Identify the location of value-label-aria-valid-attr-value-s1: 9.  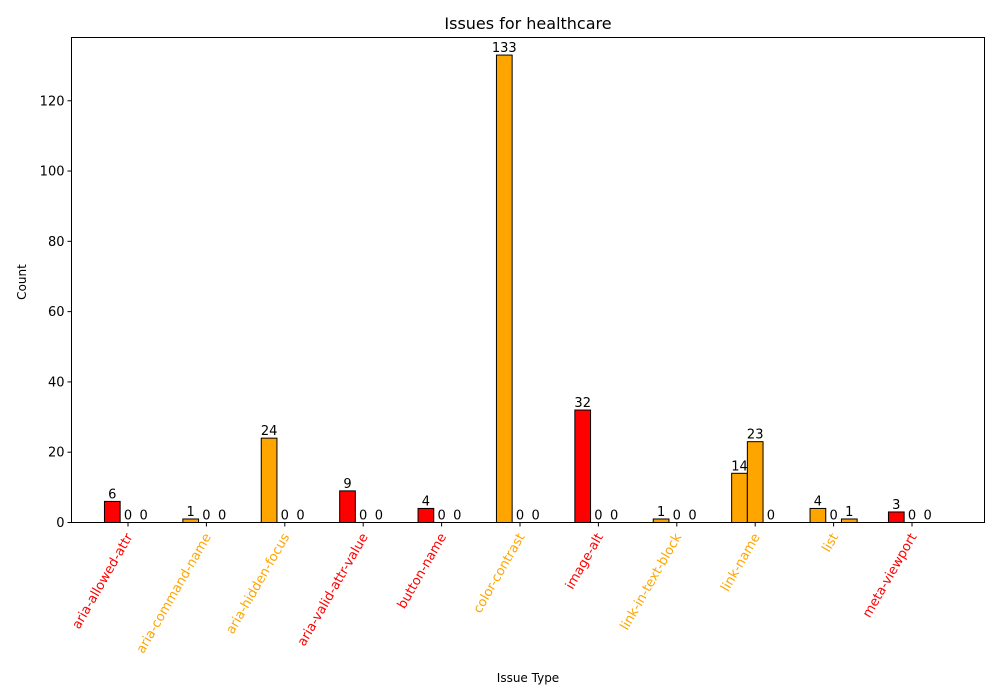
(347, 484).